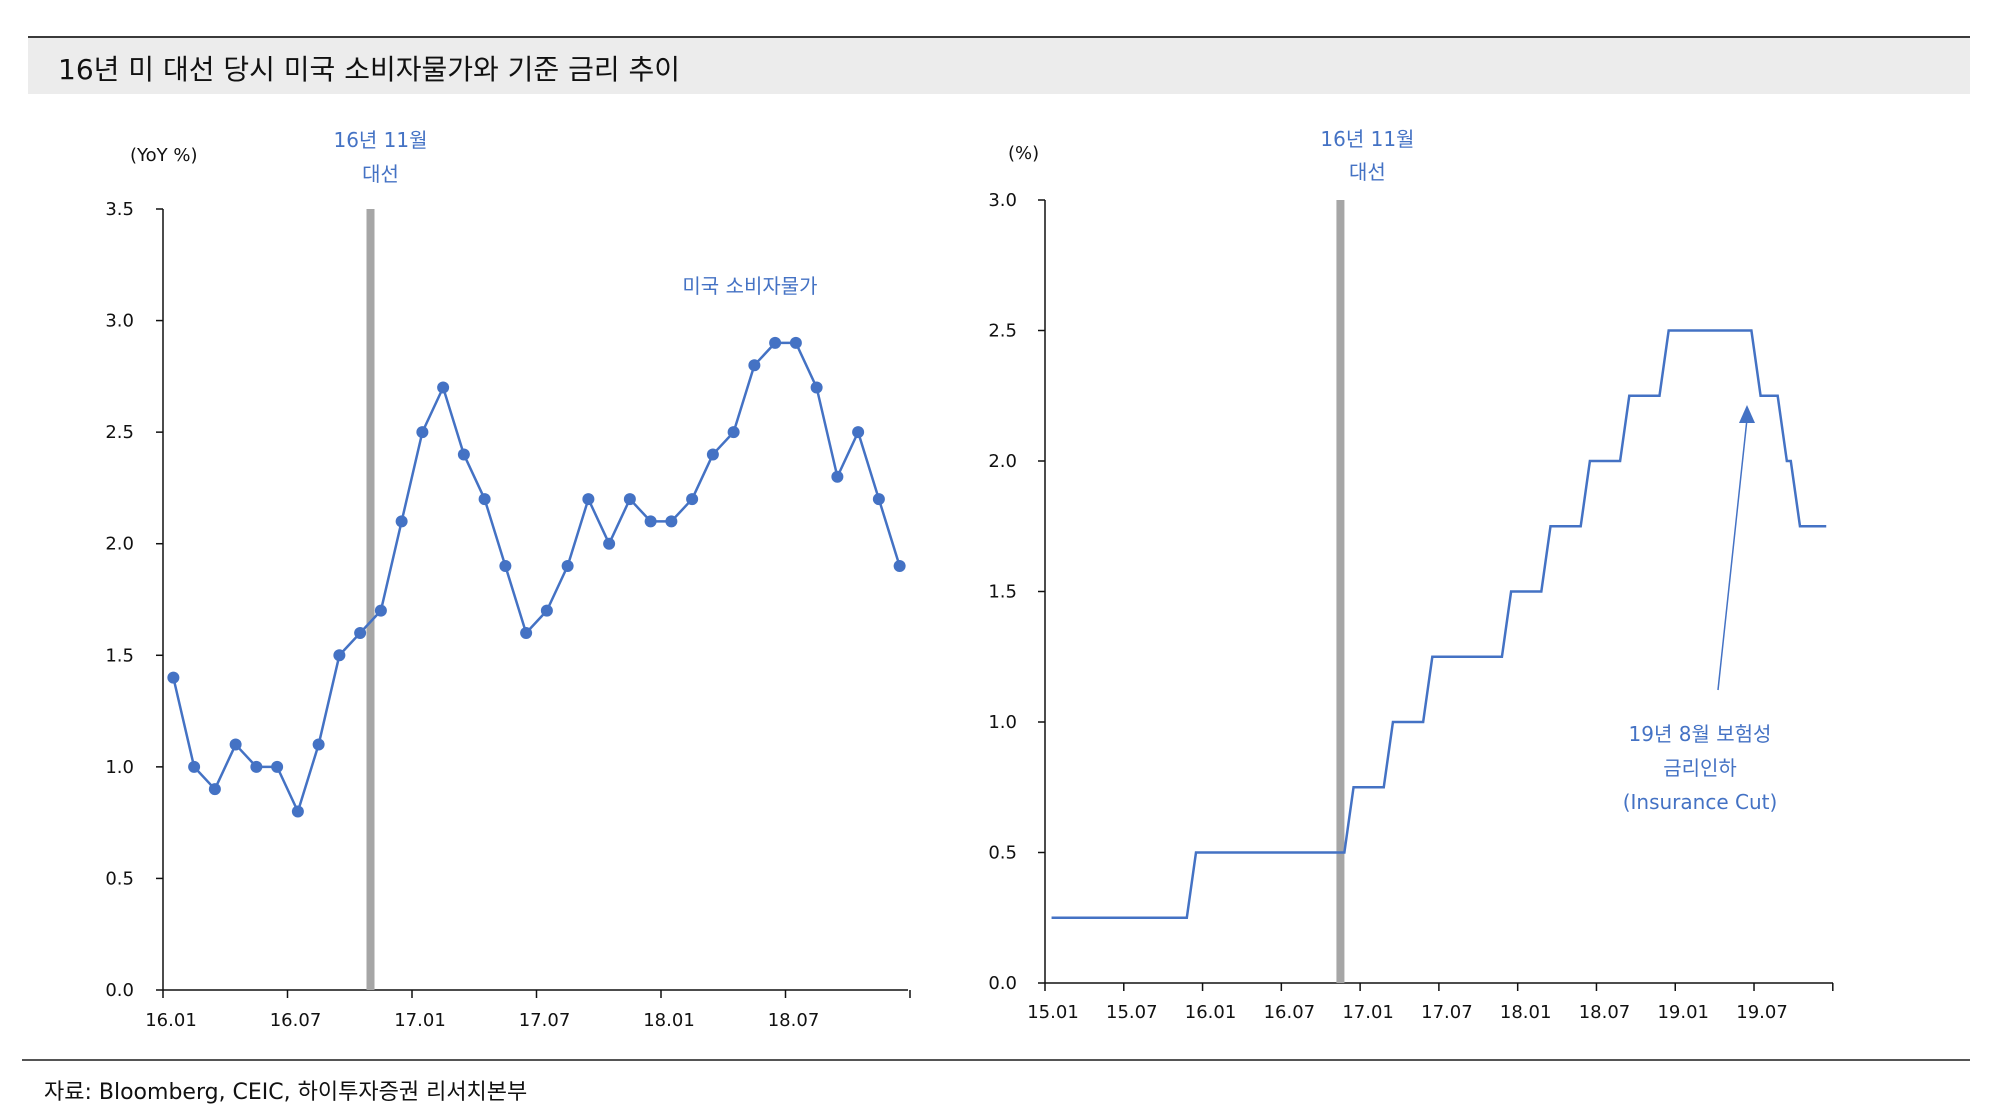  What do you see at coordinates (1747, 414) in the screenshot?
I see `annotation-arrow-head` at bounding box center [1747, 414].